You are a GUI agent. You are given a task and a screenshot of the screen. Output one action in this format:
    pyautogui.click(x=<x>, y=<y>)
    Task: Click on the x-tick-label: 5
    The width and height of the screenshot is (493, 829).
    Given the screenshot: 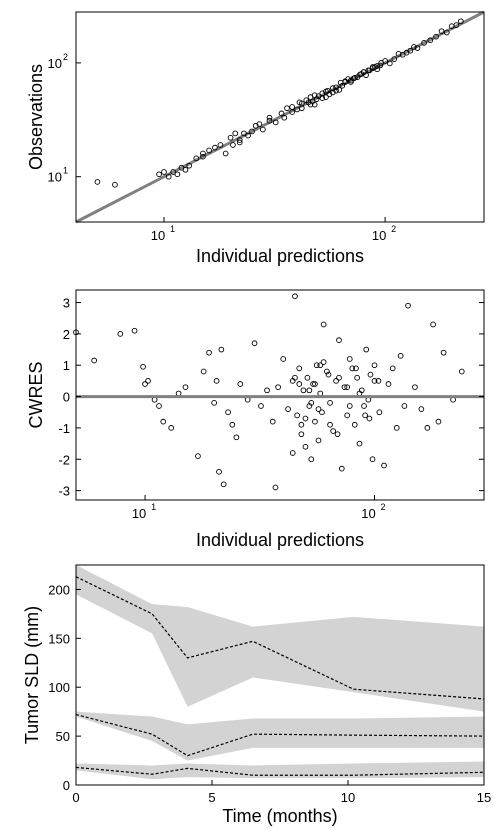 What is the action you would take?
    pyautogui.click(x=211, y=797)
    